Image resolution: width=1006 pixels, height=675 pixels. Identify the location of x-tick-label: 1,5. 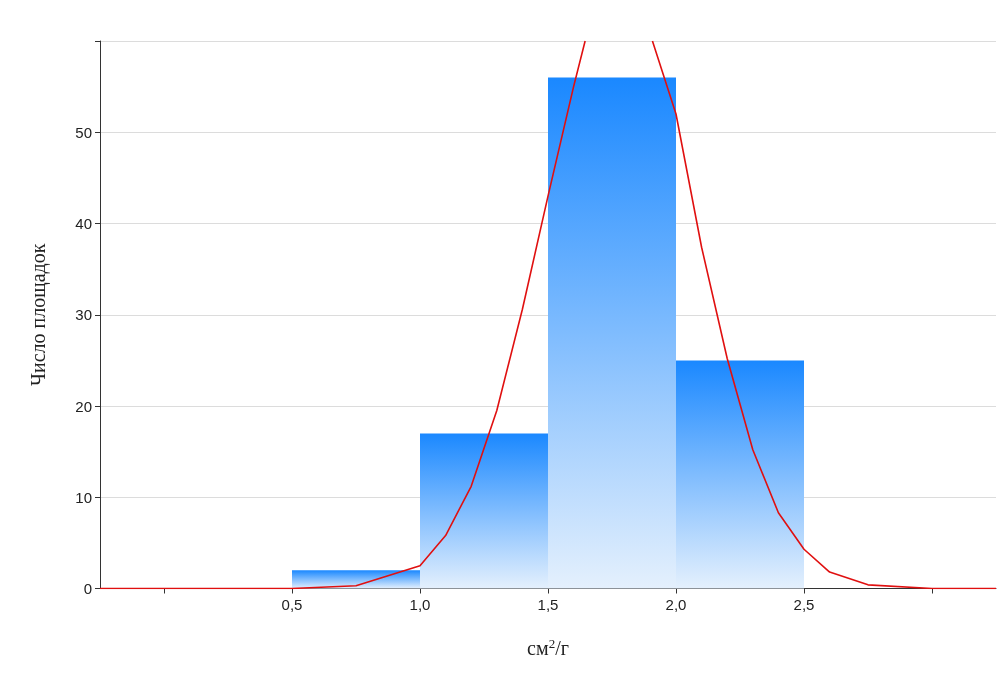
(548, 604).